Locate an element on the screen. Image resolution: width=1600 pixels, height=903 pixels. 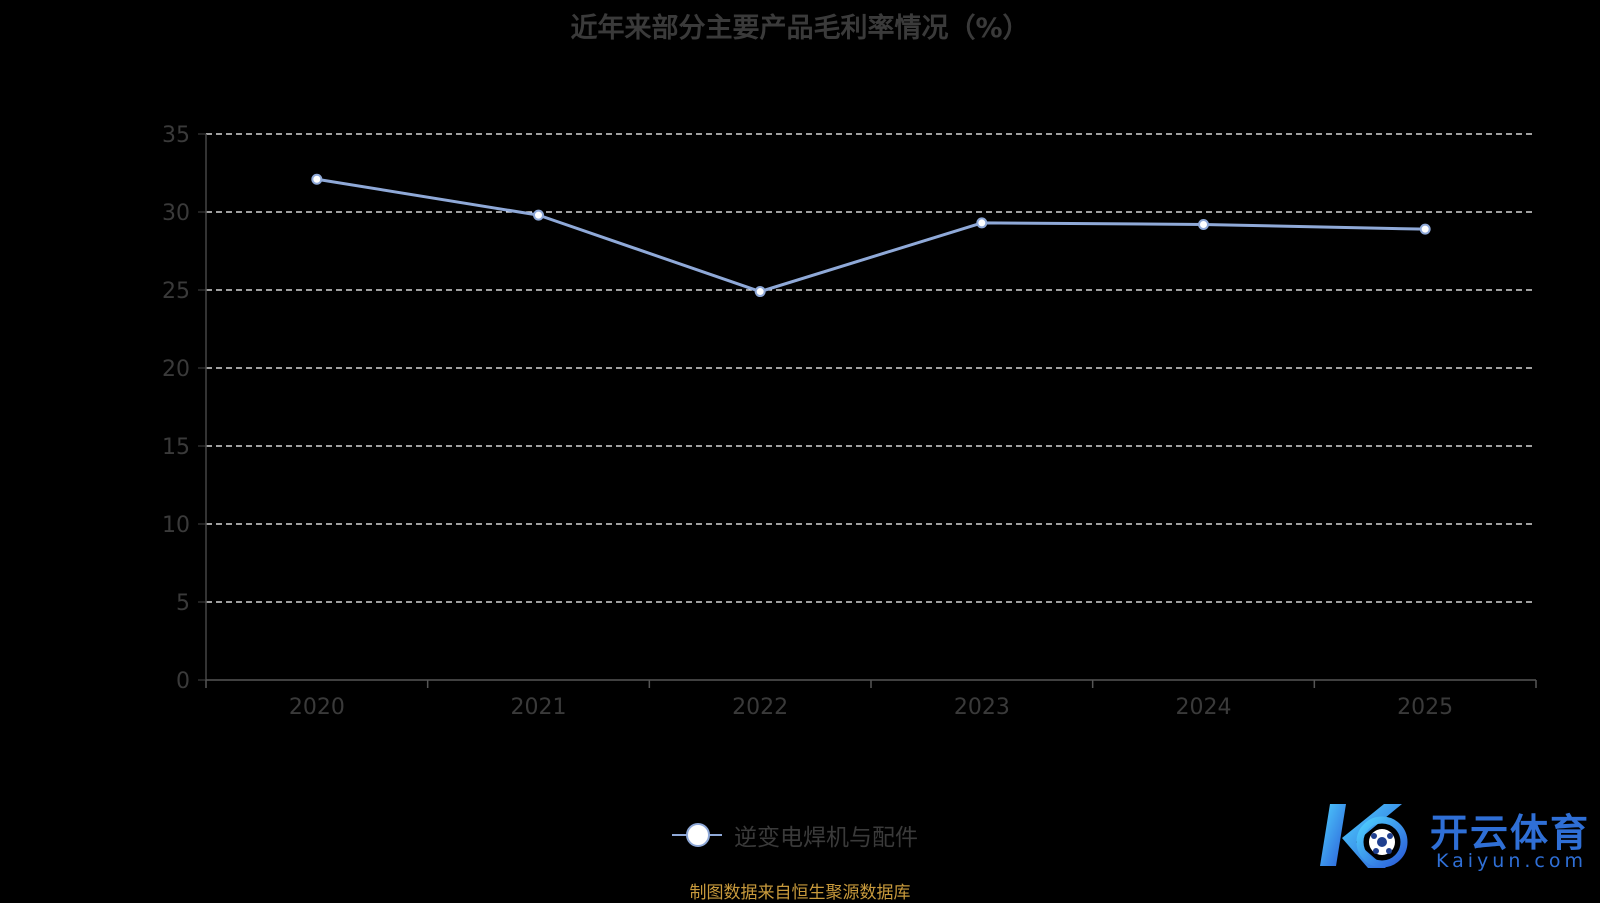
y-tick-label: 5 is located at coordinates (183, 603).